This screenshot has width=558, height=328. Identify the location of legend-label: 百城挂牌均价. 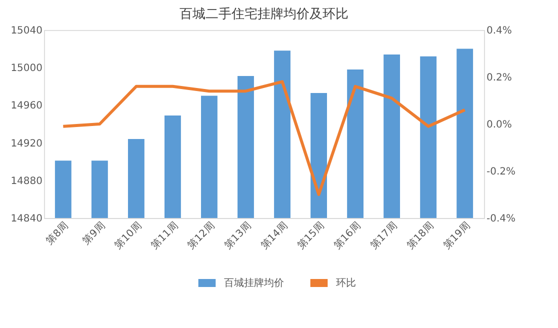
(254, 283).